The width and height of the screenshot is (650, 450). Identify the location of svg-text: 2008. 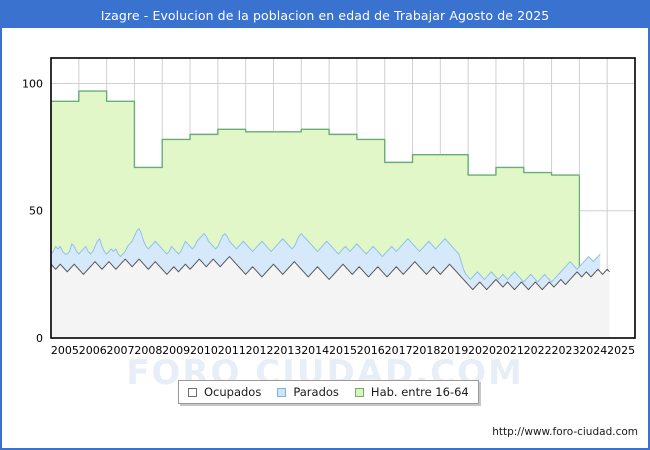
(148, 350).